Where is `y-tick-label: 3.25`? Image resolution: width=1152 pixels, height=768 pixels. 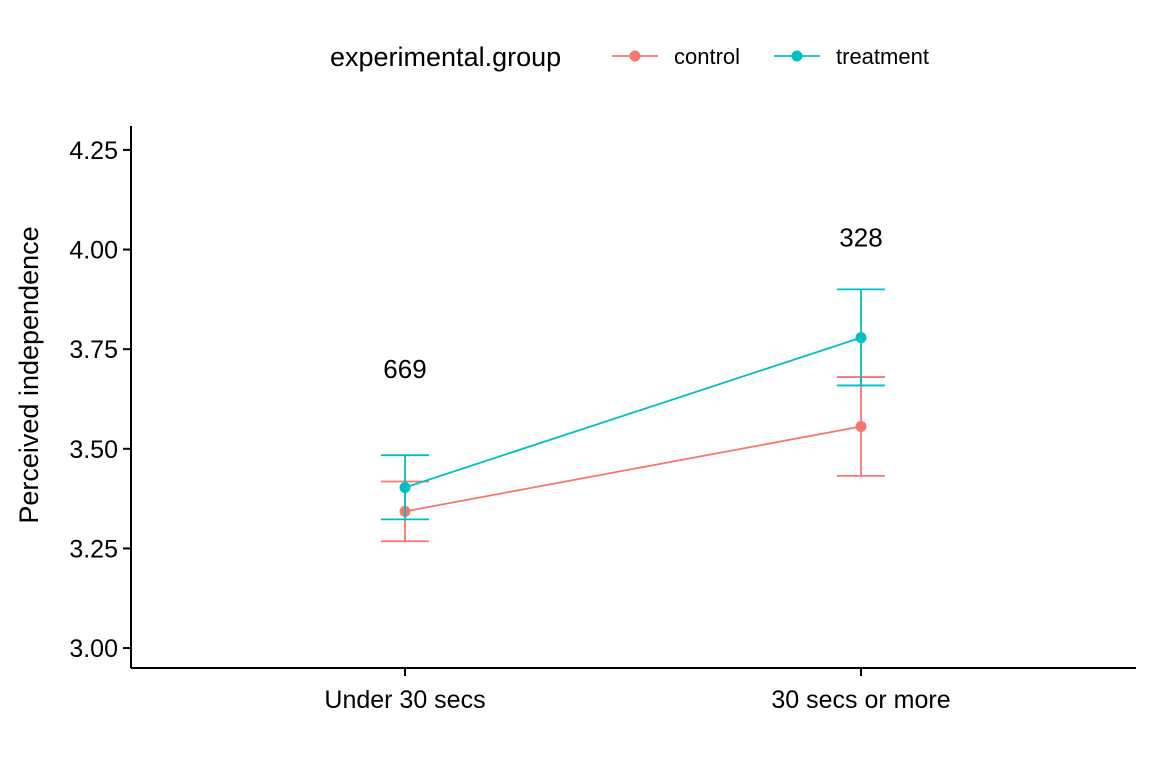 y-tick-label: 3.25 is located at coordinates (93, 549).